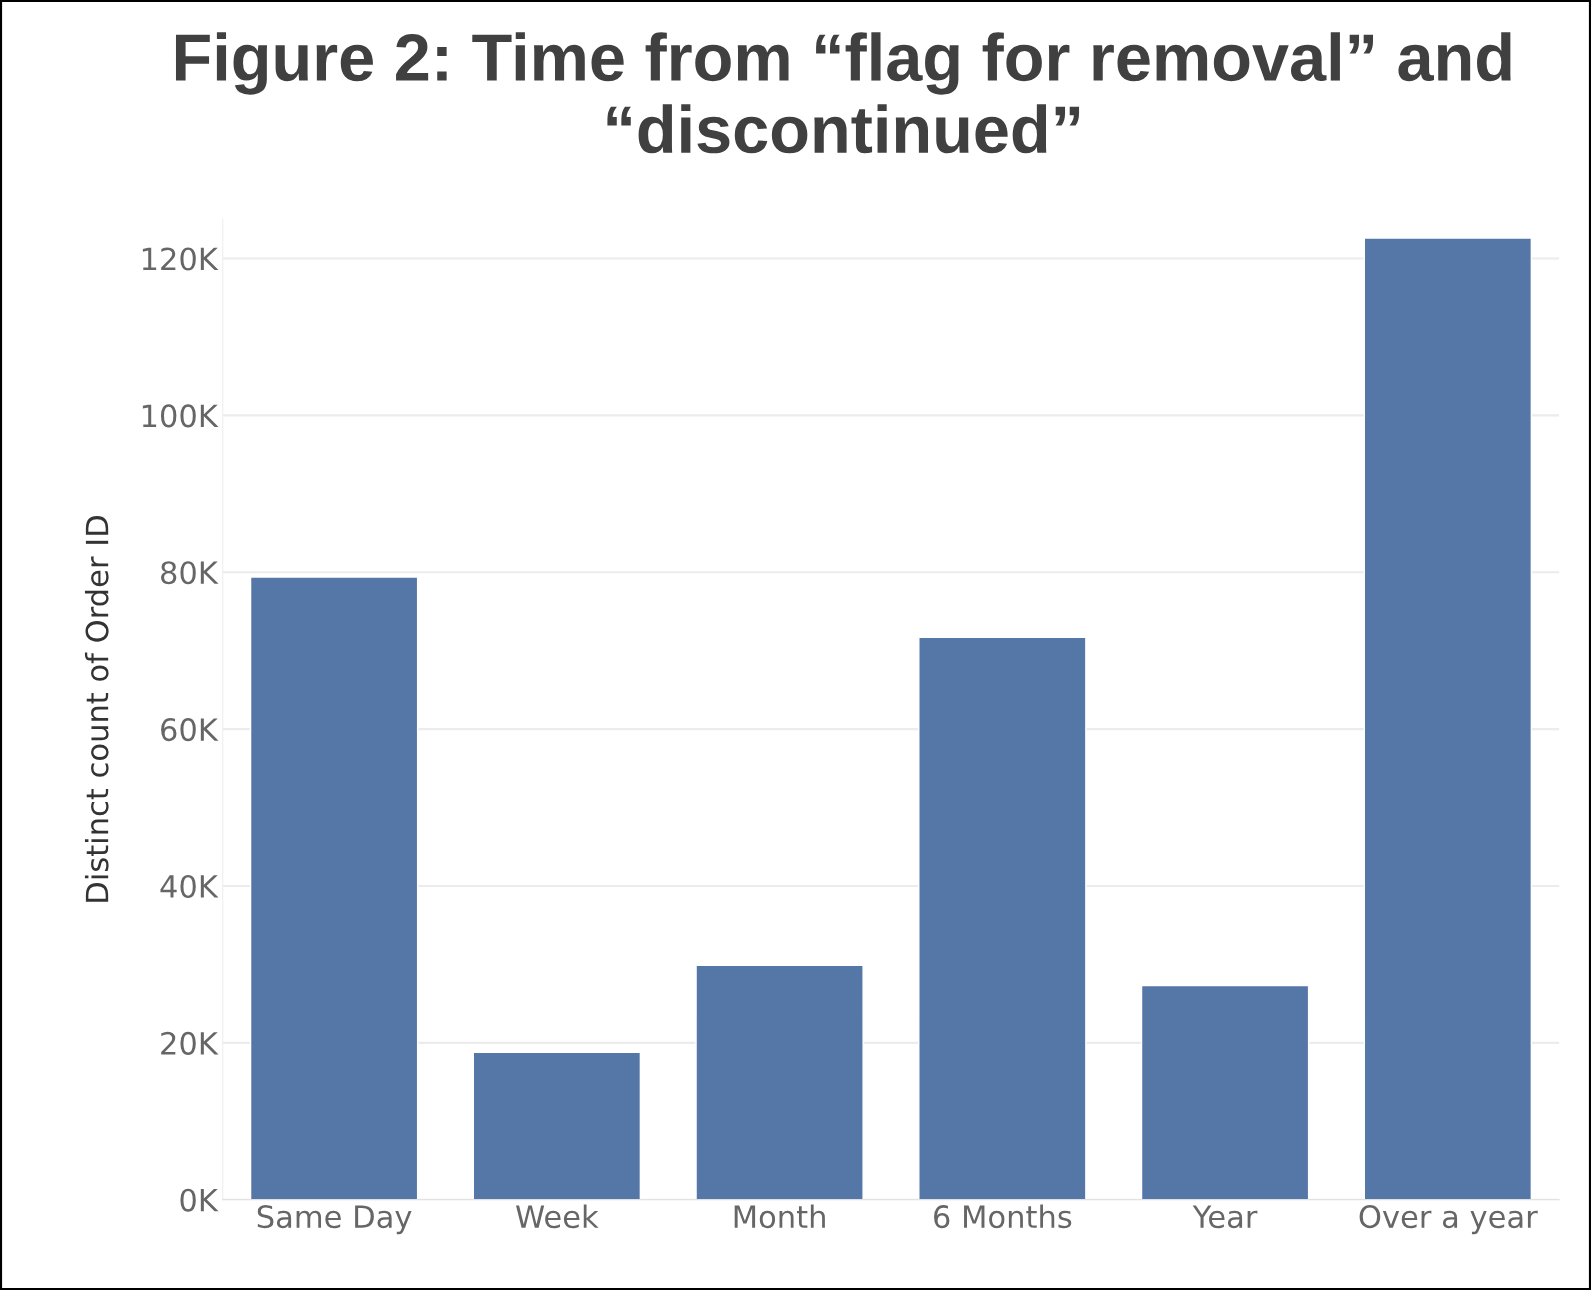 Image resolution: width=1591 pixels, height=1290 pixels. I want to click on y-tick-label: 120K, so click(180, 259).